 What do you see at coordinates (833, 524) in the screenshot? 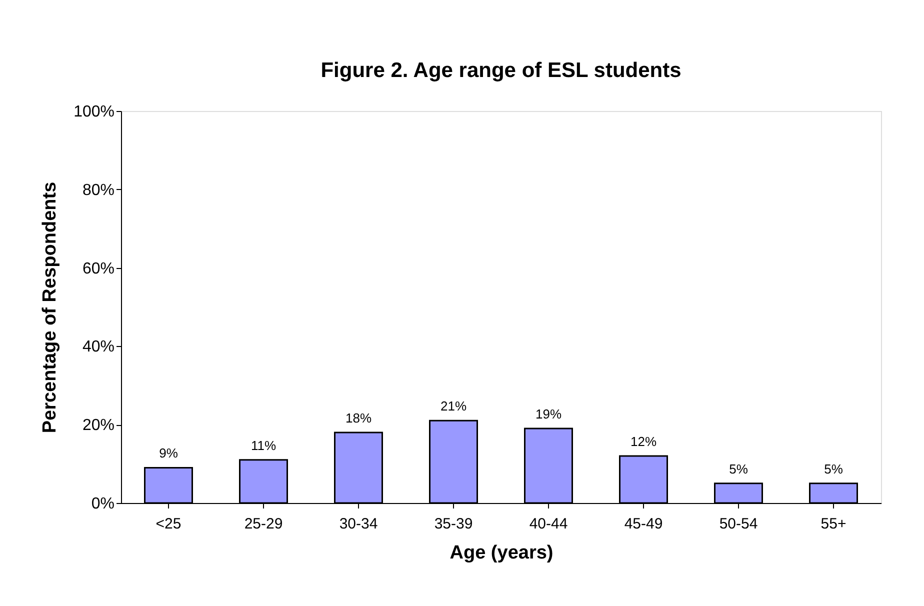
I see `x-tick-label: 55+` at bounding box center [833, 524].